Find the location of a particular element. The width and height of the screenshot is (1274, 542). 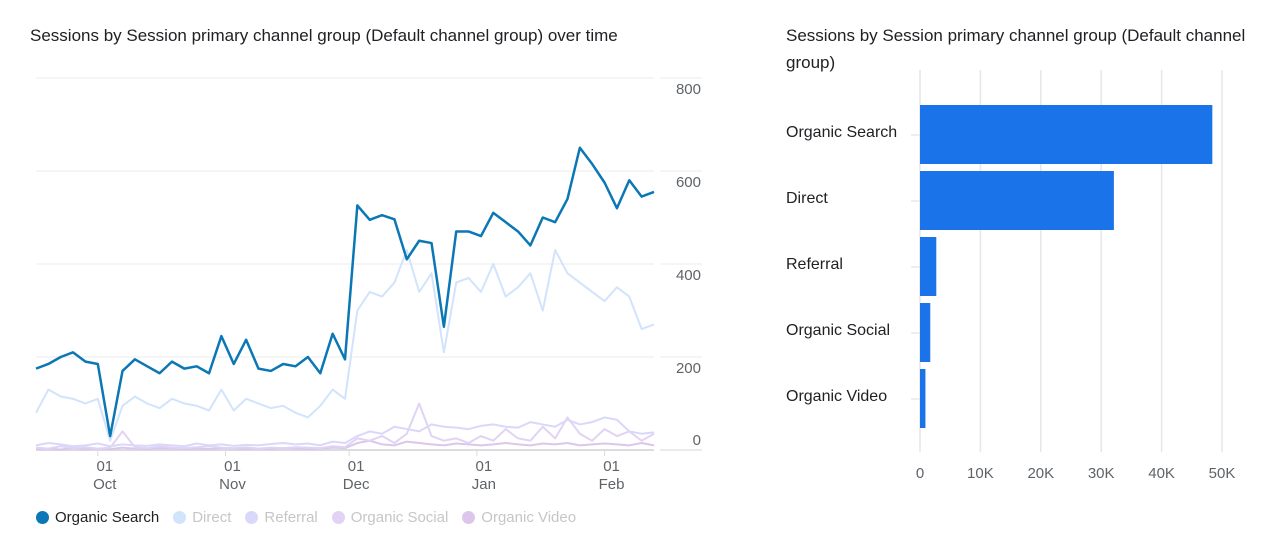

legend-item-referral: Referral is located at coordinates (281, 517).